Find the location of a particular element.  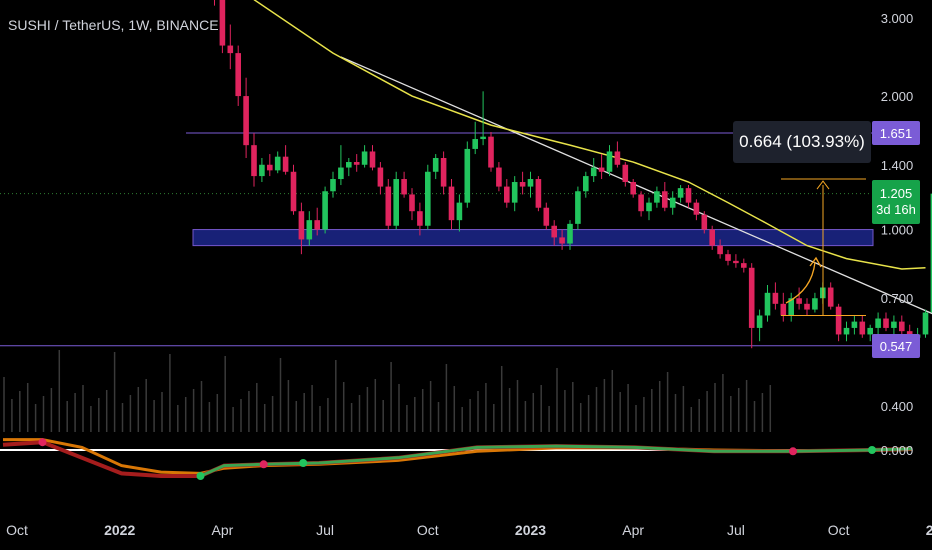

measure-arrowhead is located at coordinates (823, 185).